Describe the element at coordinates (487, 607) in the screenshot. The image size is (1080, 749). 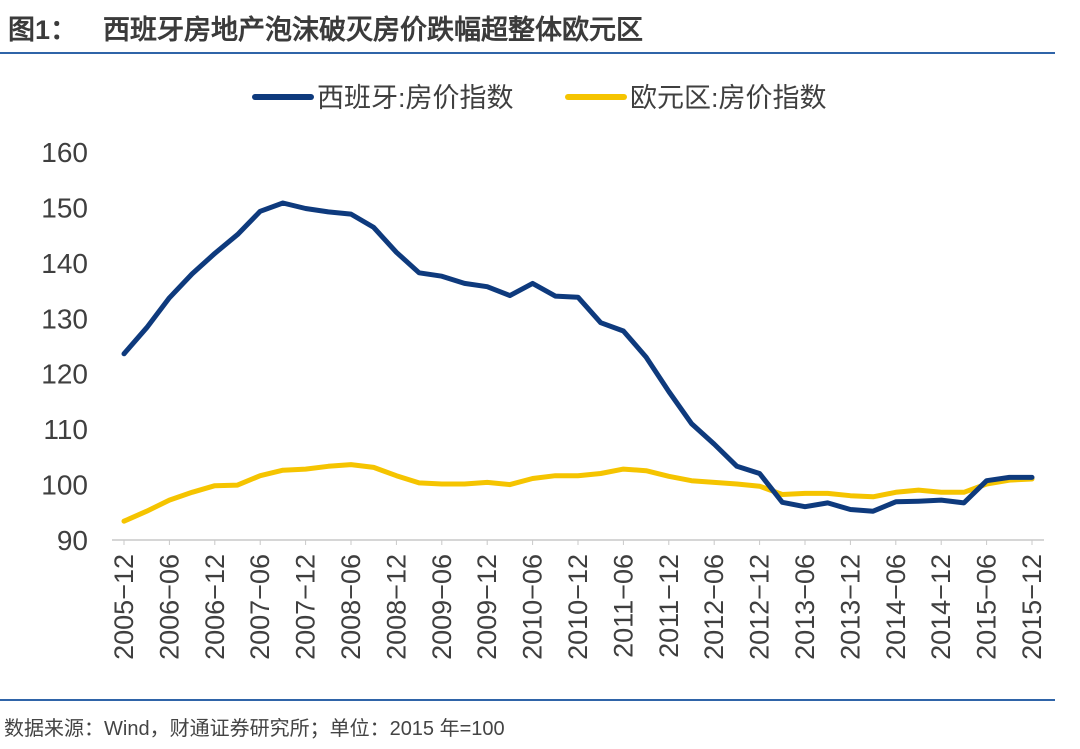
I see `x-tick-label: 2009−12` at that location.